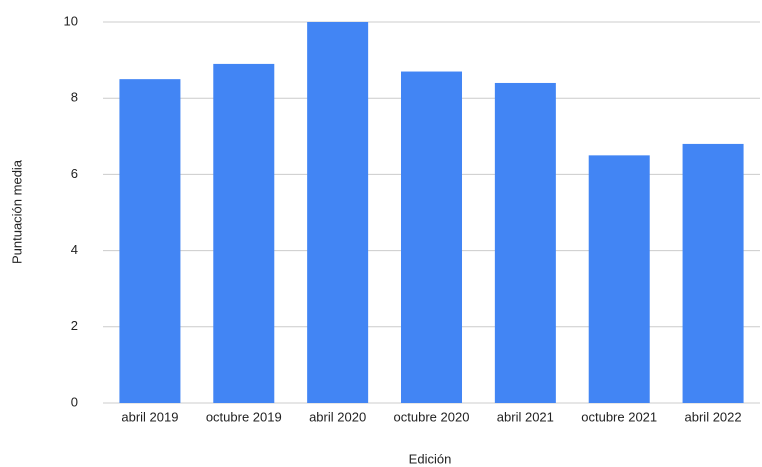 This screenshot has height=467, width=762. What do you see at coordinates (74, 325) in the screenshot?
I see `y-tick-label: 2` at bounding box center [74, 325].